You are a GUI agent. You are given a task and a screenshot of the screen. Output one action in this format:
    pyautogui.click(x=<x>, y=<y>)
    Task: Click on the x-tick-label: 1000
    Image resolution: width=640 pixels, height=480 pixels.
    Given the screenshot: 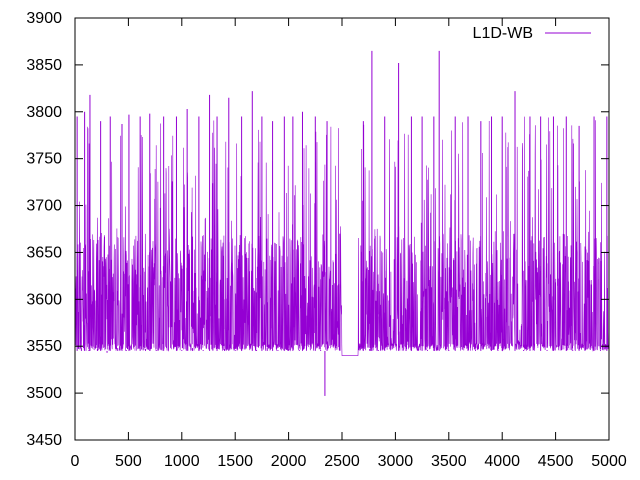 What is the action you would take?
    pyautogui.click(x=182, y=461)
    